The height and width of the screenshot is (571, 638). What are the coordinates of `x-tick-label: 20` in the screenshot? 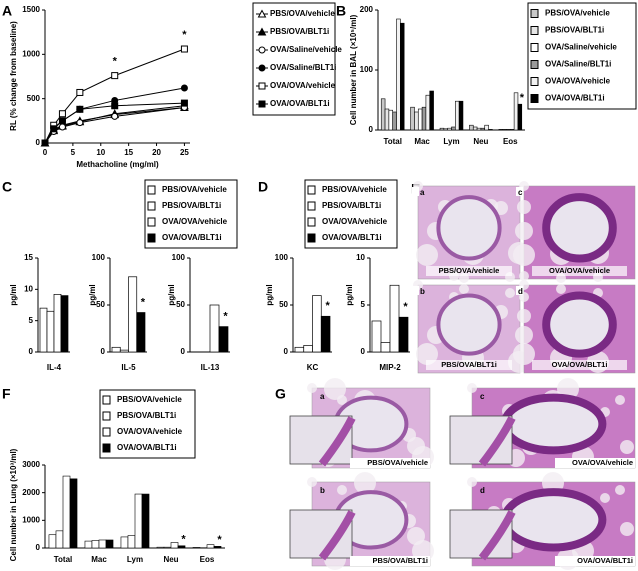 It's located at (156, 152).